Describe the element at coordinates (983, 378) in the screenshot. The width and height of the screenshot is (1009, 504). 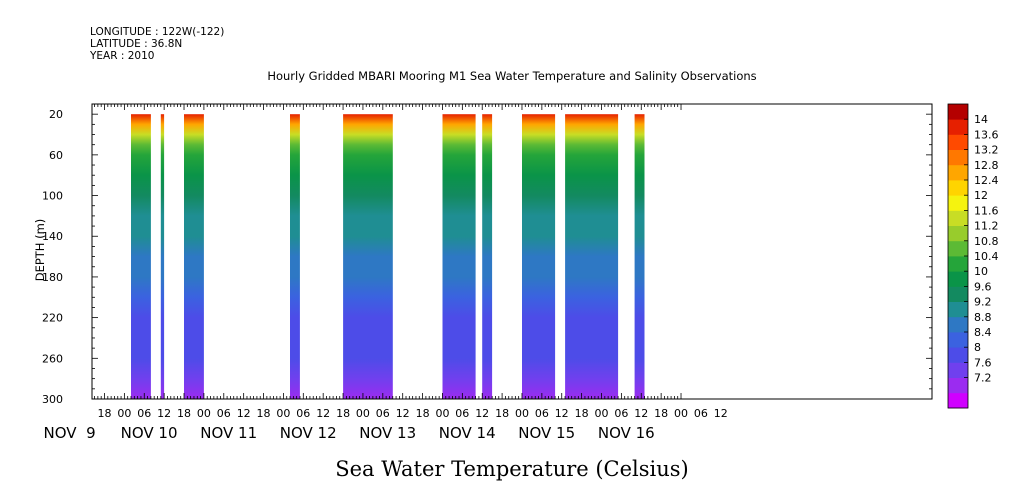
I see `colorbar-label: 7.2` at that location.